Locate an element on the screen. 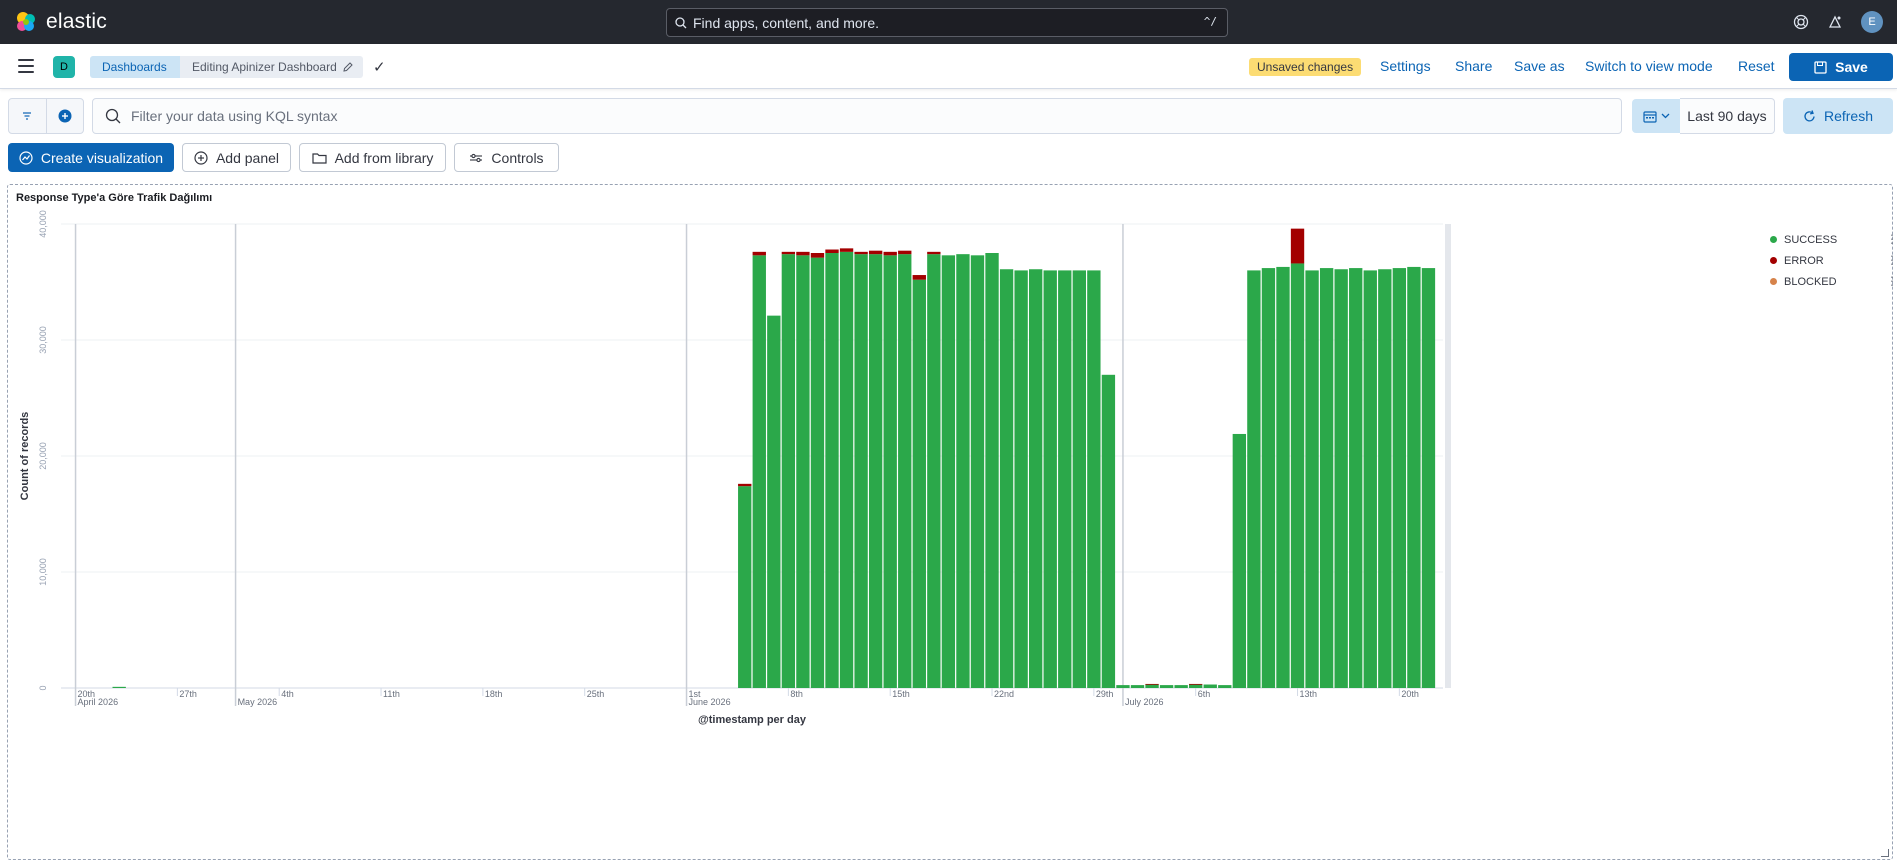 This screenshot has width=1897, height=862. breadcrumb-current: Editing Apinizer Dashboard is located at coordinates (271, 67).